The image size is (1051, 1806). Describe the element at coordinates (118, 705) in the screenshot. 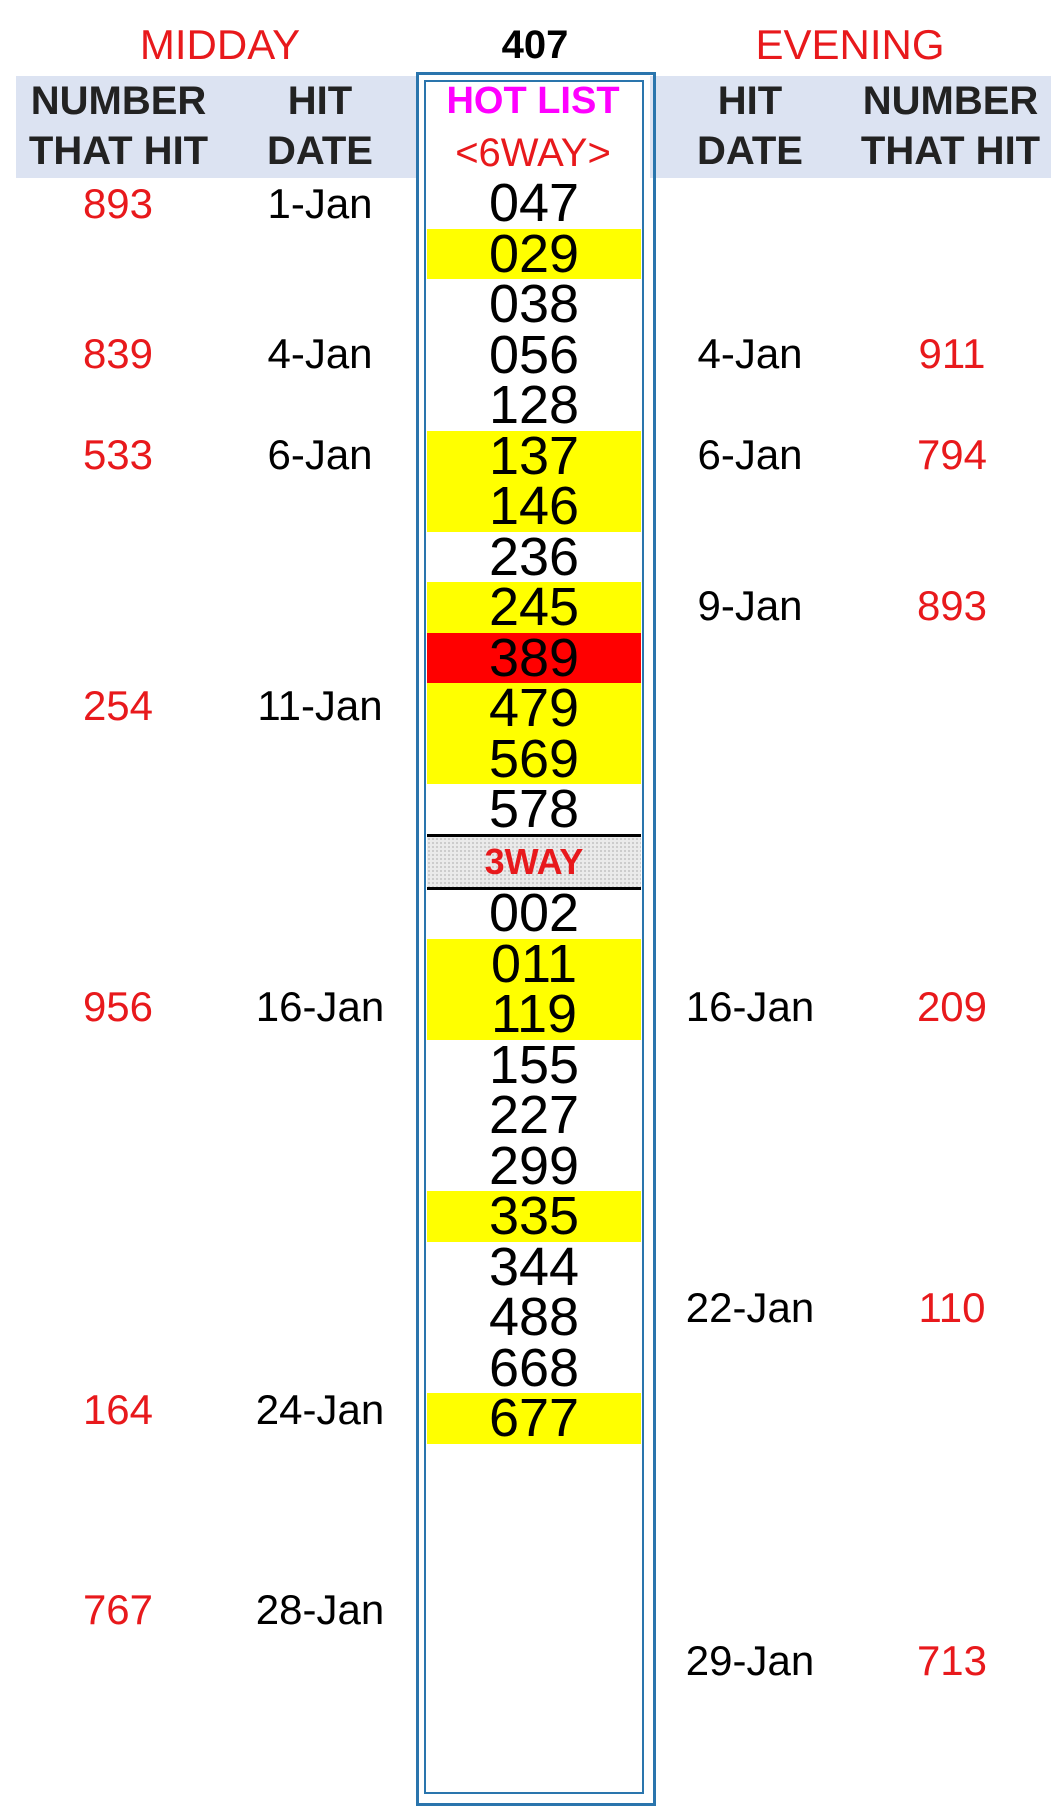

I see `hit-number: 254` at that location.